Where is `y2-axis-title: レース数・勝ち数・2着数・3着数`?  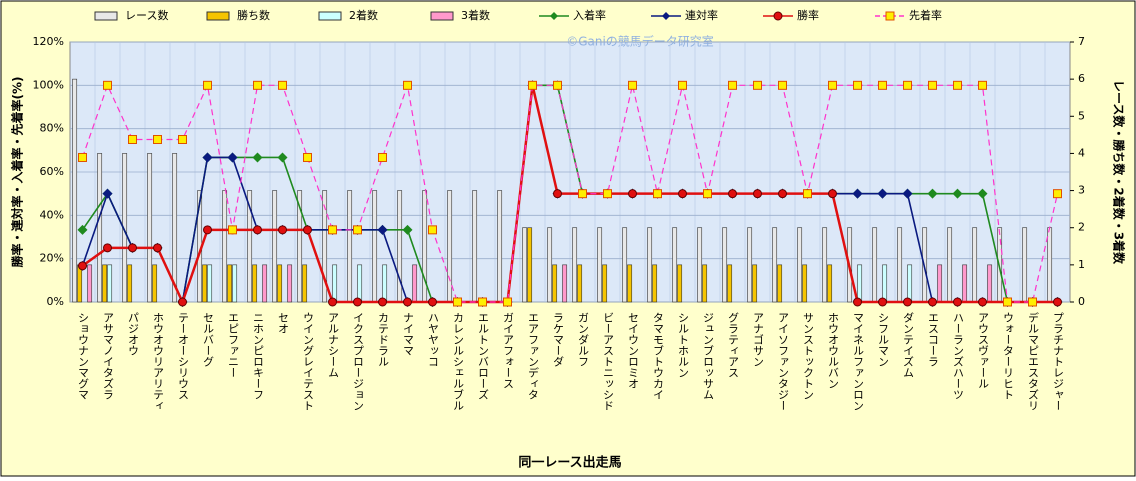 y2-axis-title: レース数・勝ち数・2着数・3着数 is located at coordinates (1119, 172).